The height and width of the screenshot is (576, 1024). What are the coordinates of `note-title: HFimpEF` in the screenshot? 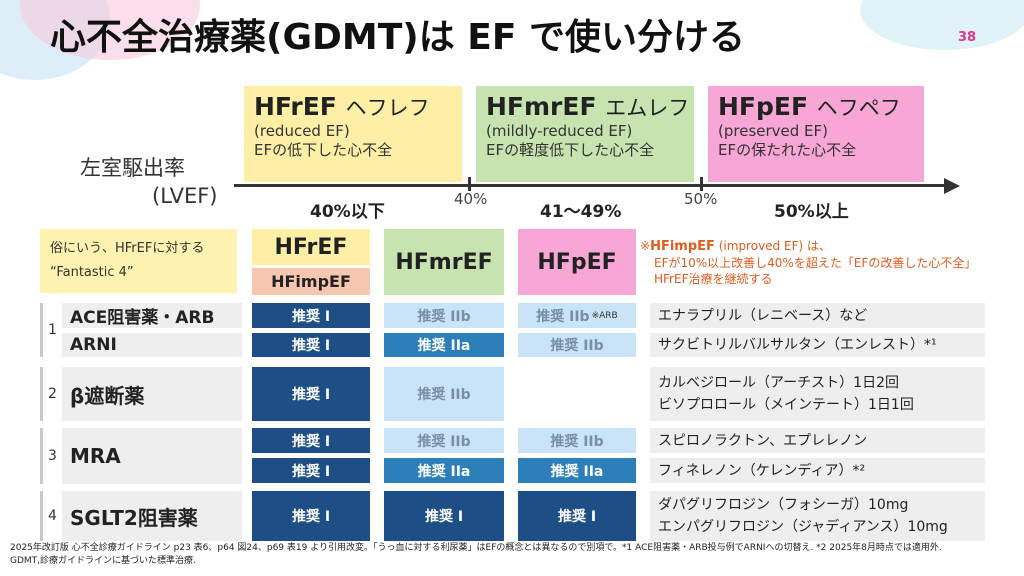 It's located at (682, 246).